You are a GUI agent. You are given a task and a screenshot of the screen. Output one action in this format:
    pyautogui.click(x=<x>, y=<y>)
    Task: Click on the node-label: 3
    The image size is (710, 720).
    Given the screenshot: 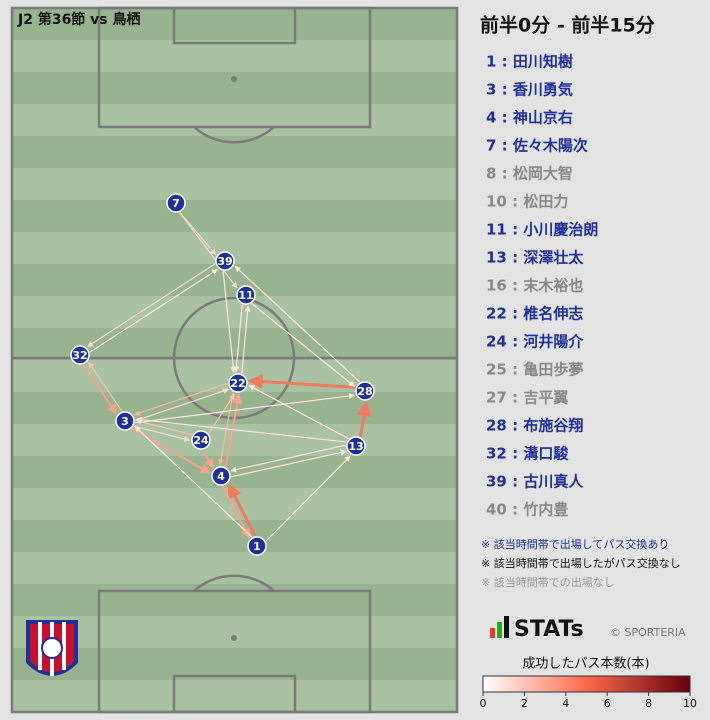 What is the action you would take?
    pyautogui.click(x=125, y=421)
    